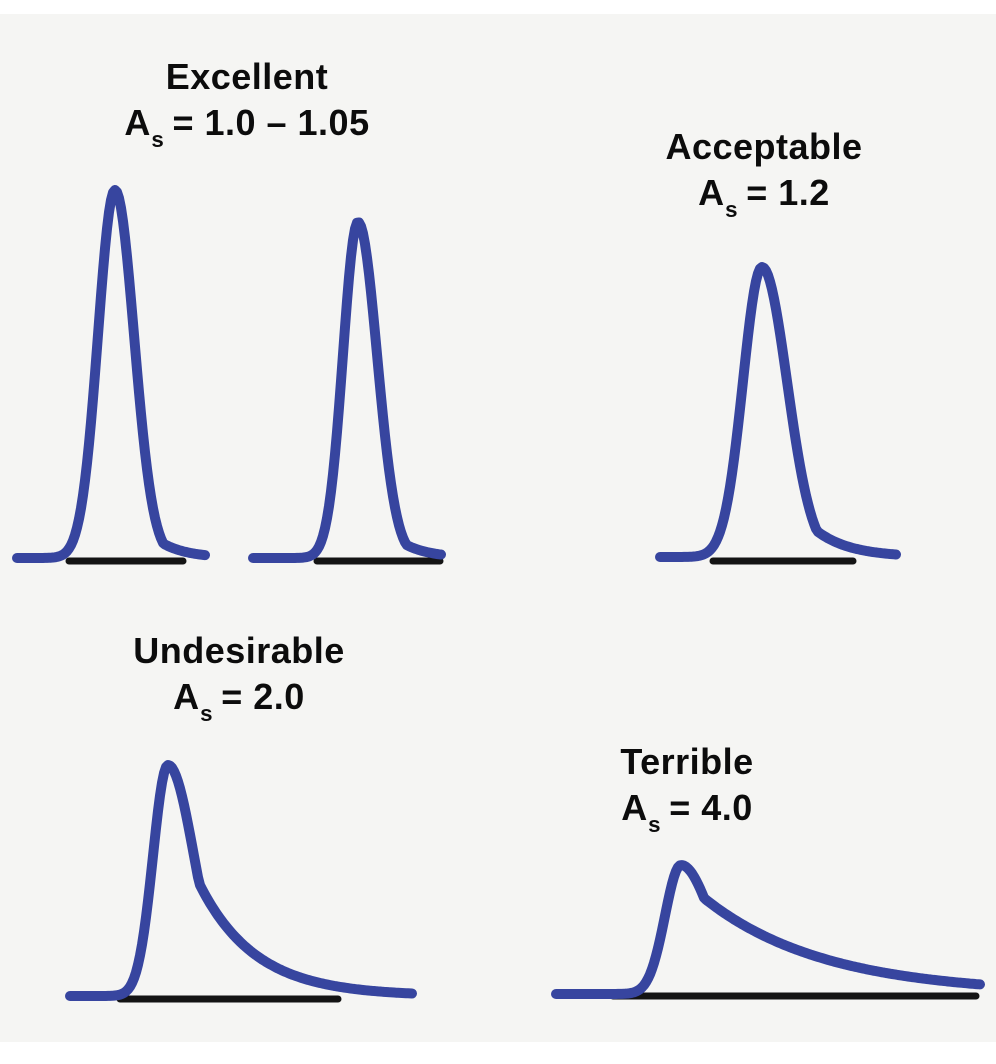  What do you see at coordinates (764, 146) in the screenshot?
I see `quality-title-acceptable: Acceptable` at bounding box center [764, 146].